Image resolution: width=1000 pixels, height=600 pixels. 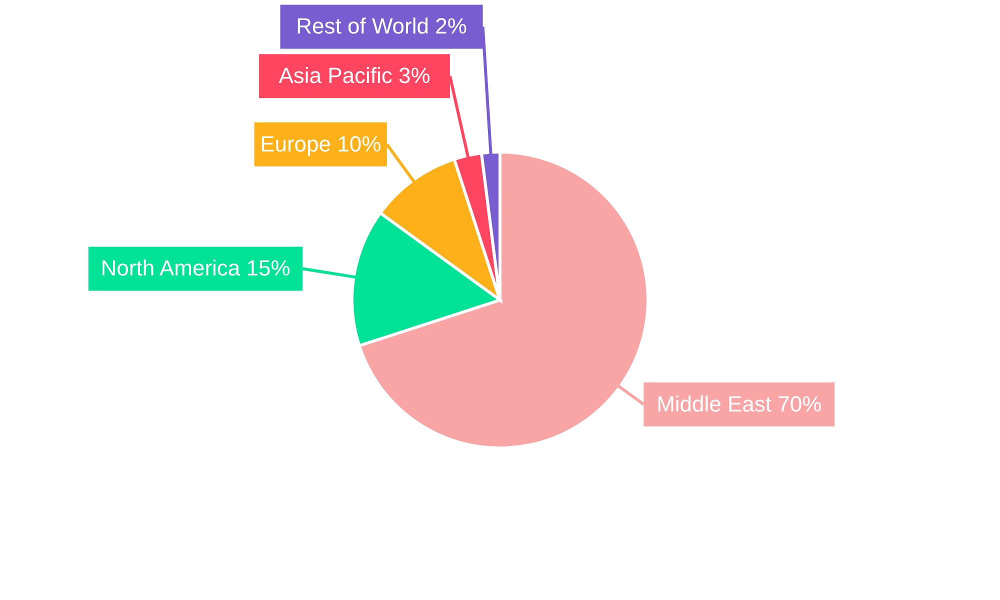 What do you see at coordinates (321, 143) in the screenshot?
I see `slice-label: Europe 10%` at bounding box center [321, 143].